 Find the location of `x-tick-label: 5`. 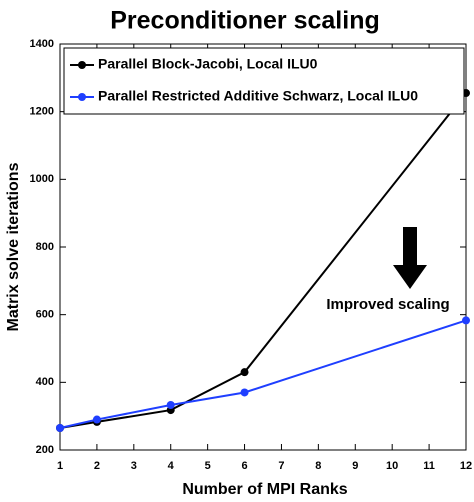

x-tick-label: 5 is located at coordinates (208, 466).